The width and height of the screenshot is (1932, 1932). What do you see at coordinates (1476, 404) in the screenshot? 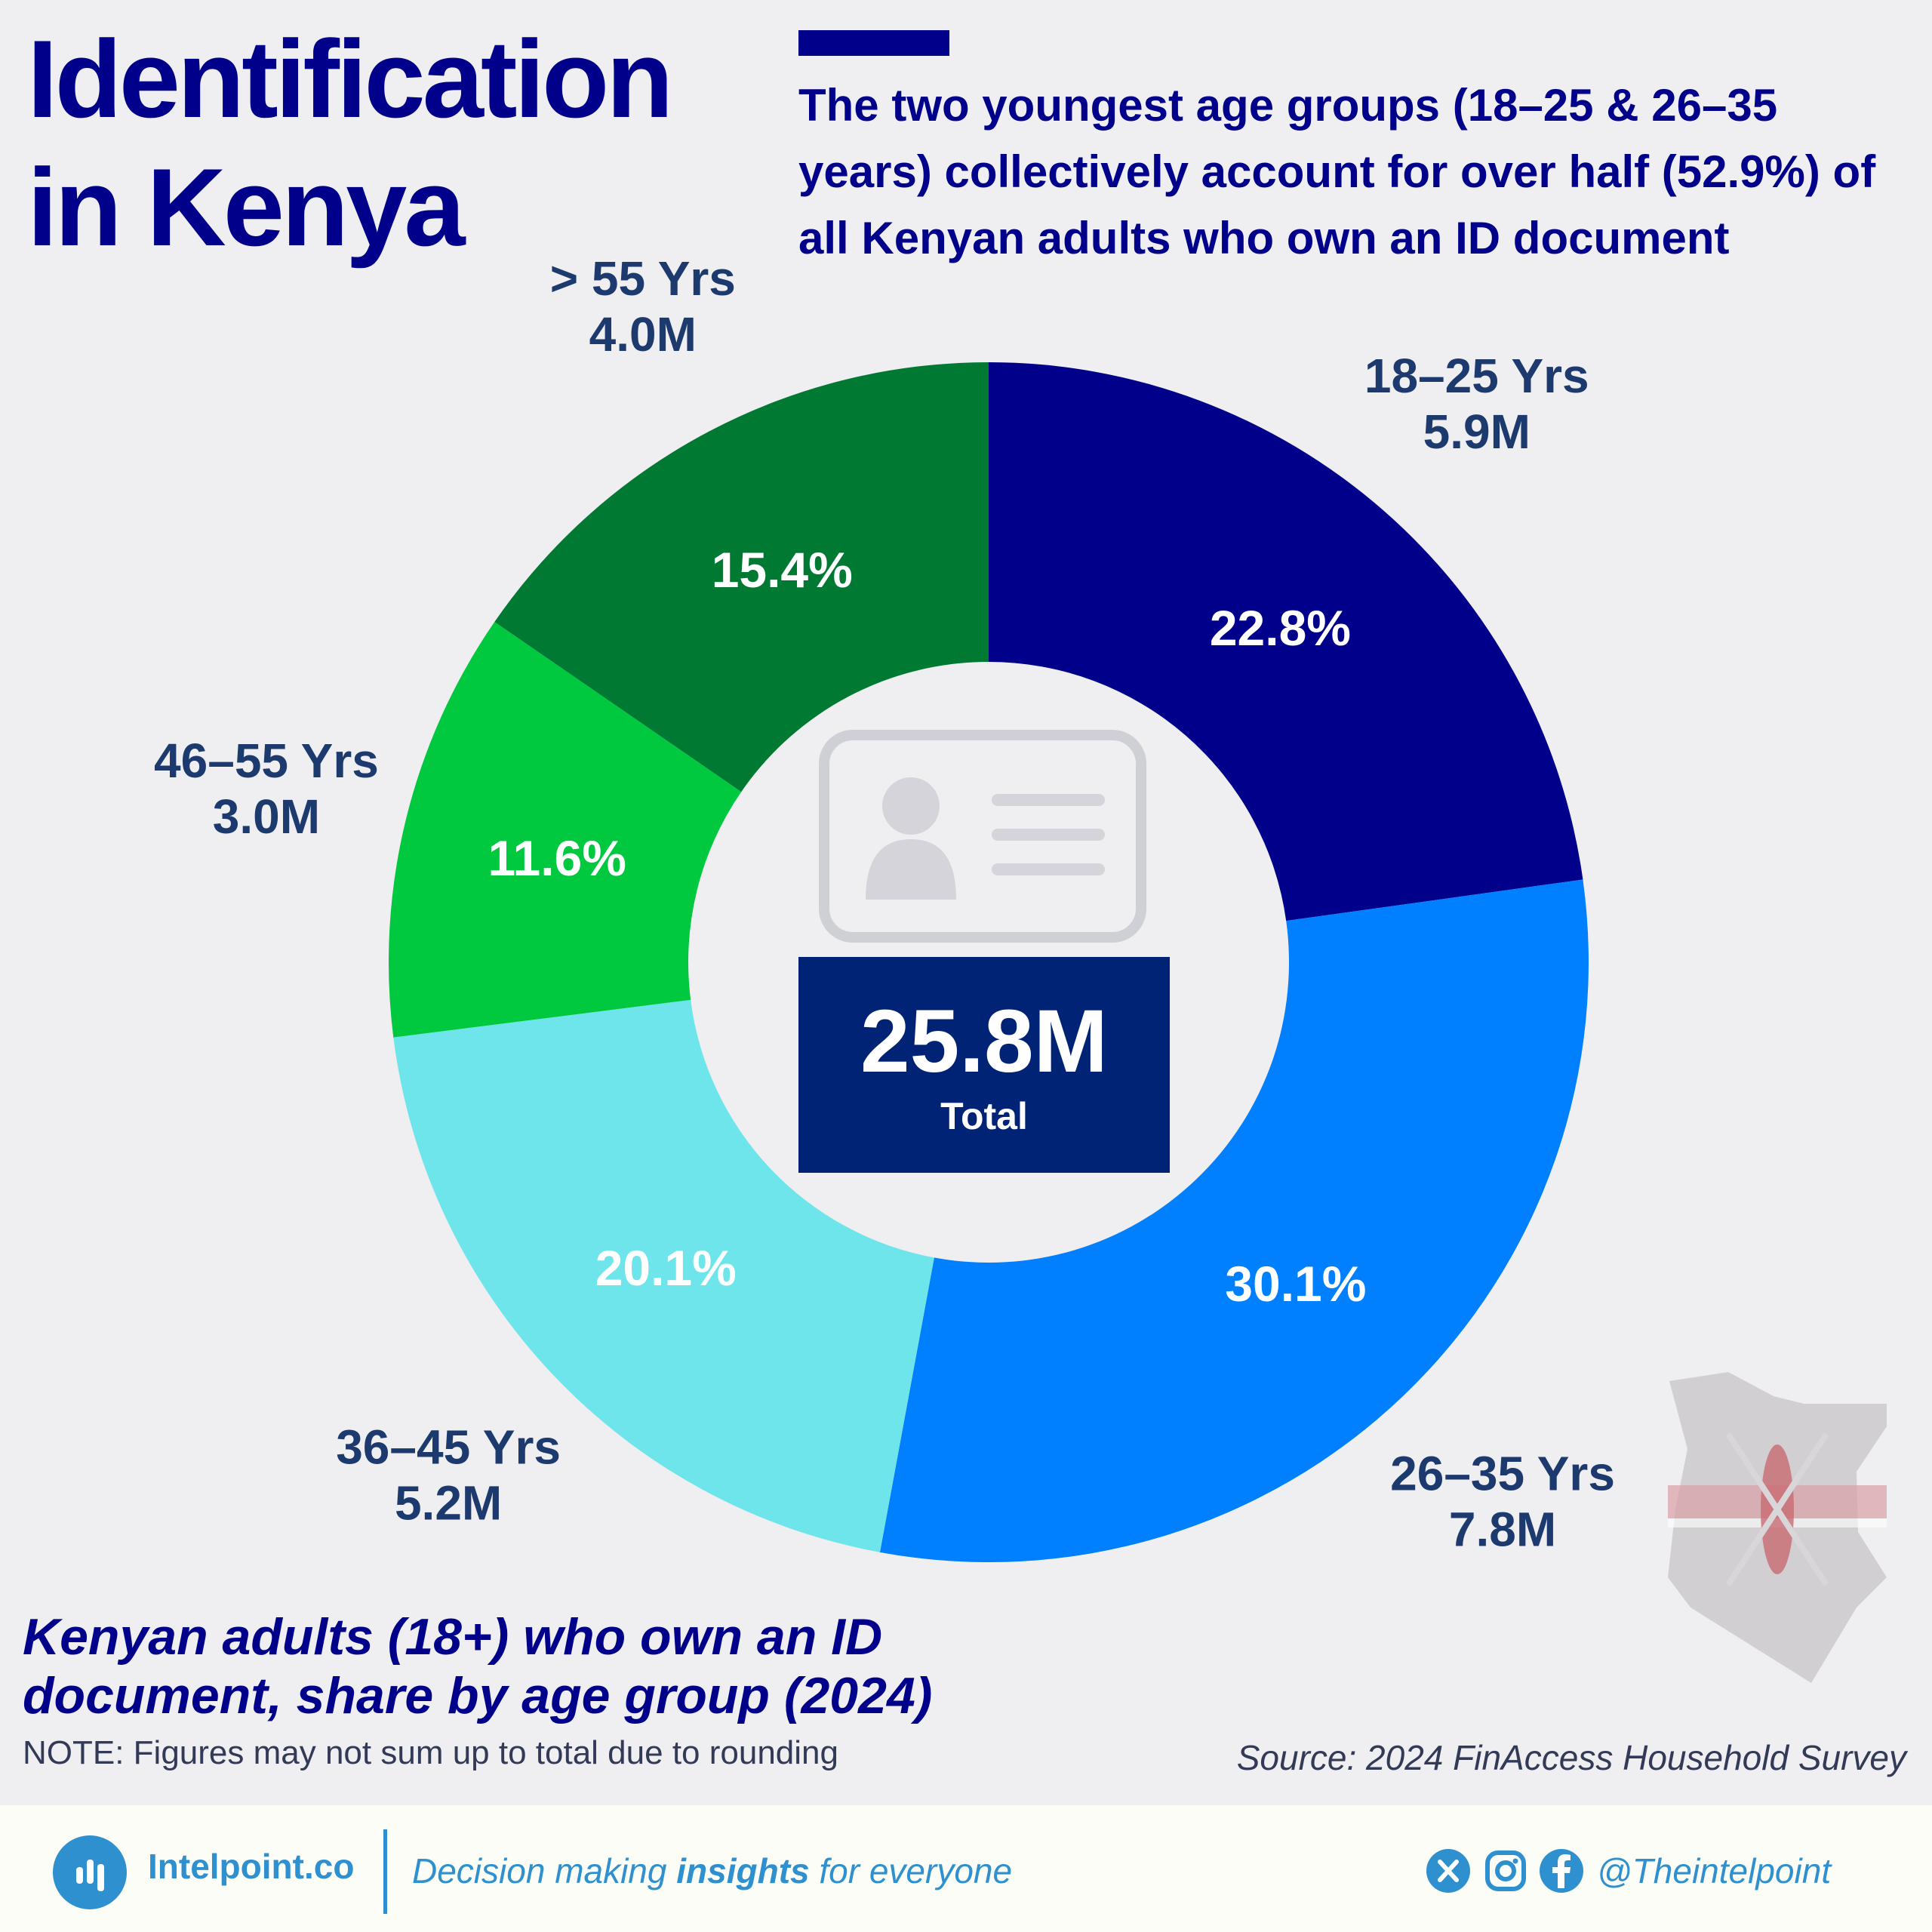
I see `outer-label-18-25-yrs: 18–25 Yrs 5.9M` at bounding box center [1476, 404].